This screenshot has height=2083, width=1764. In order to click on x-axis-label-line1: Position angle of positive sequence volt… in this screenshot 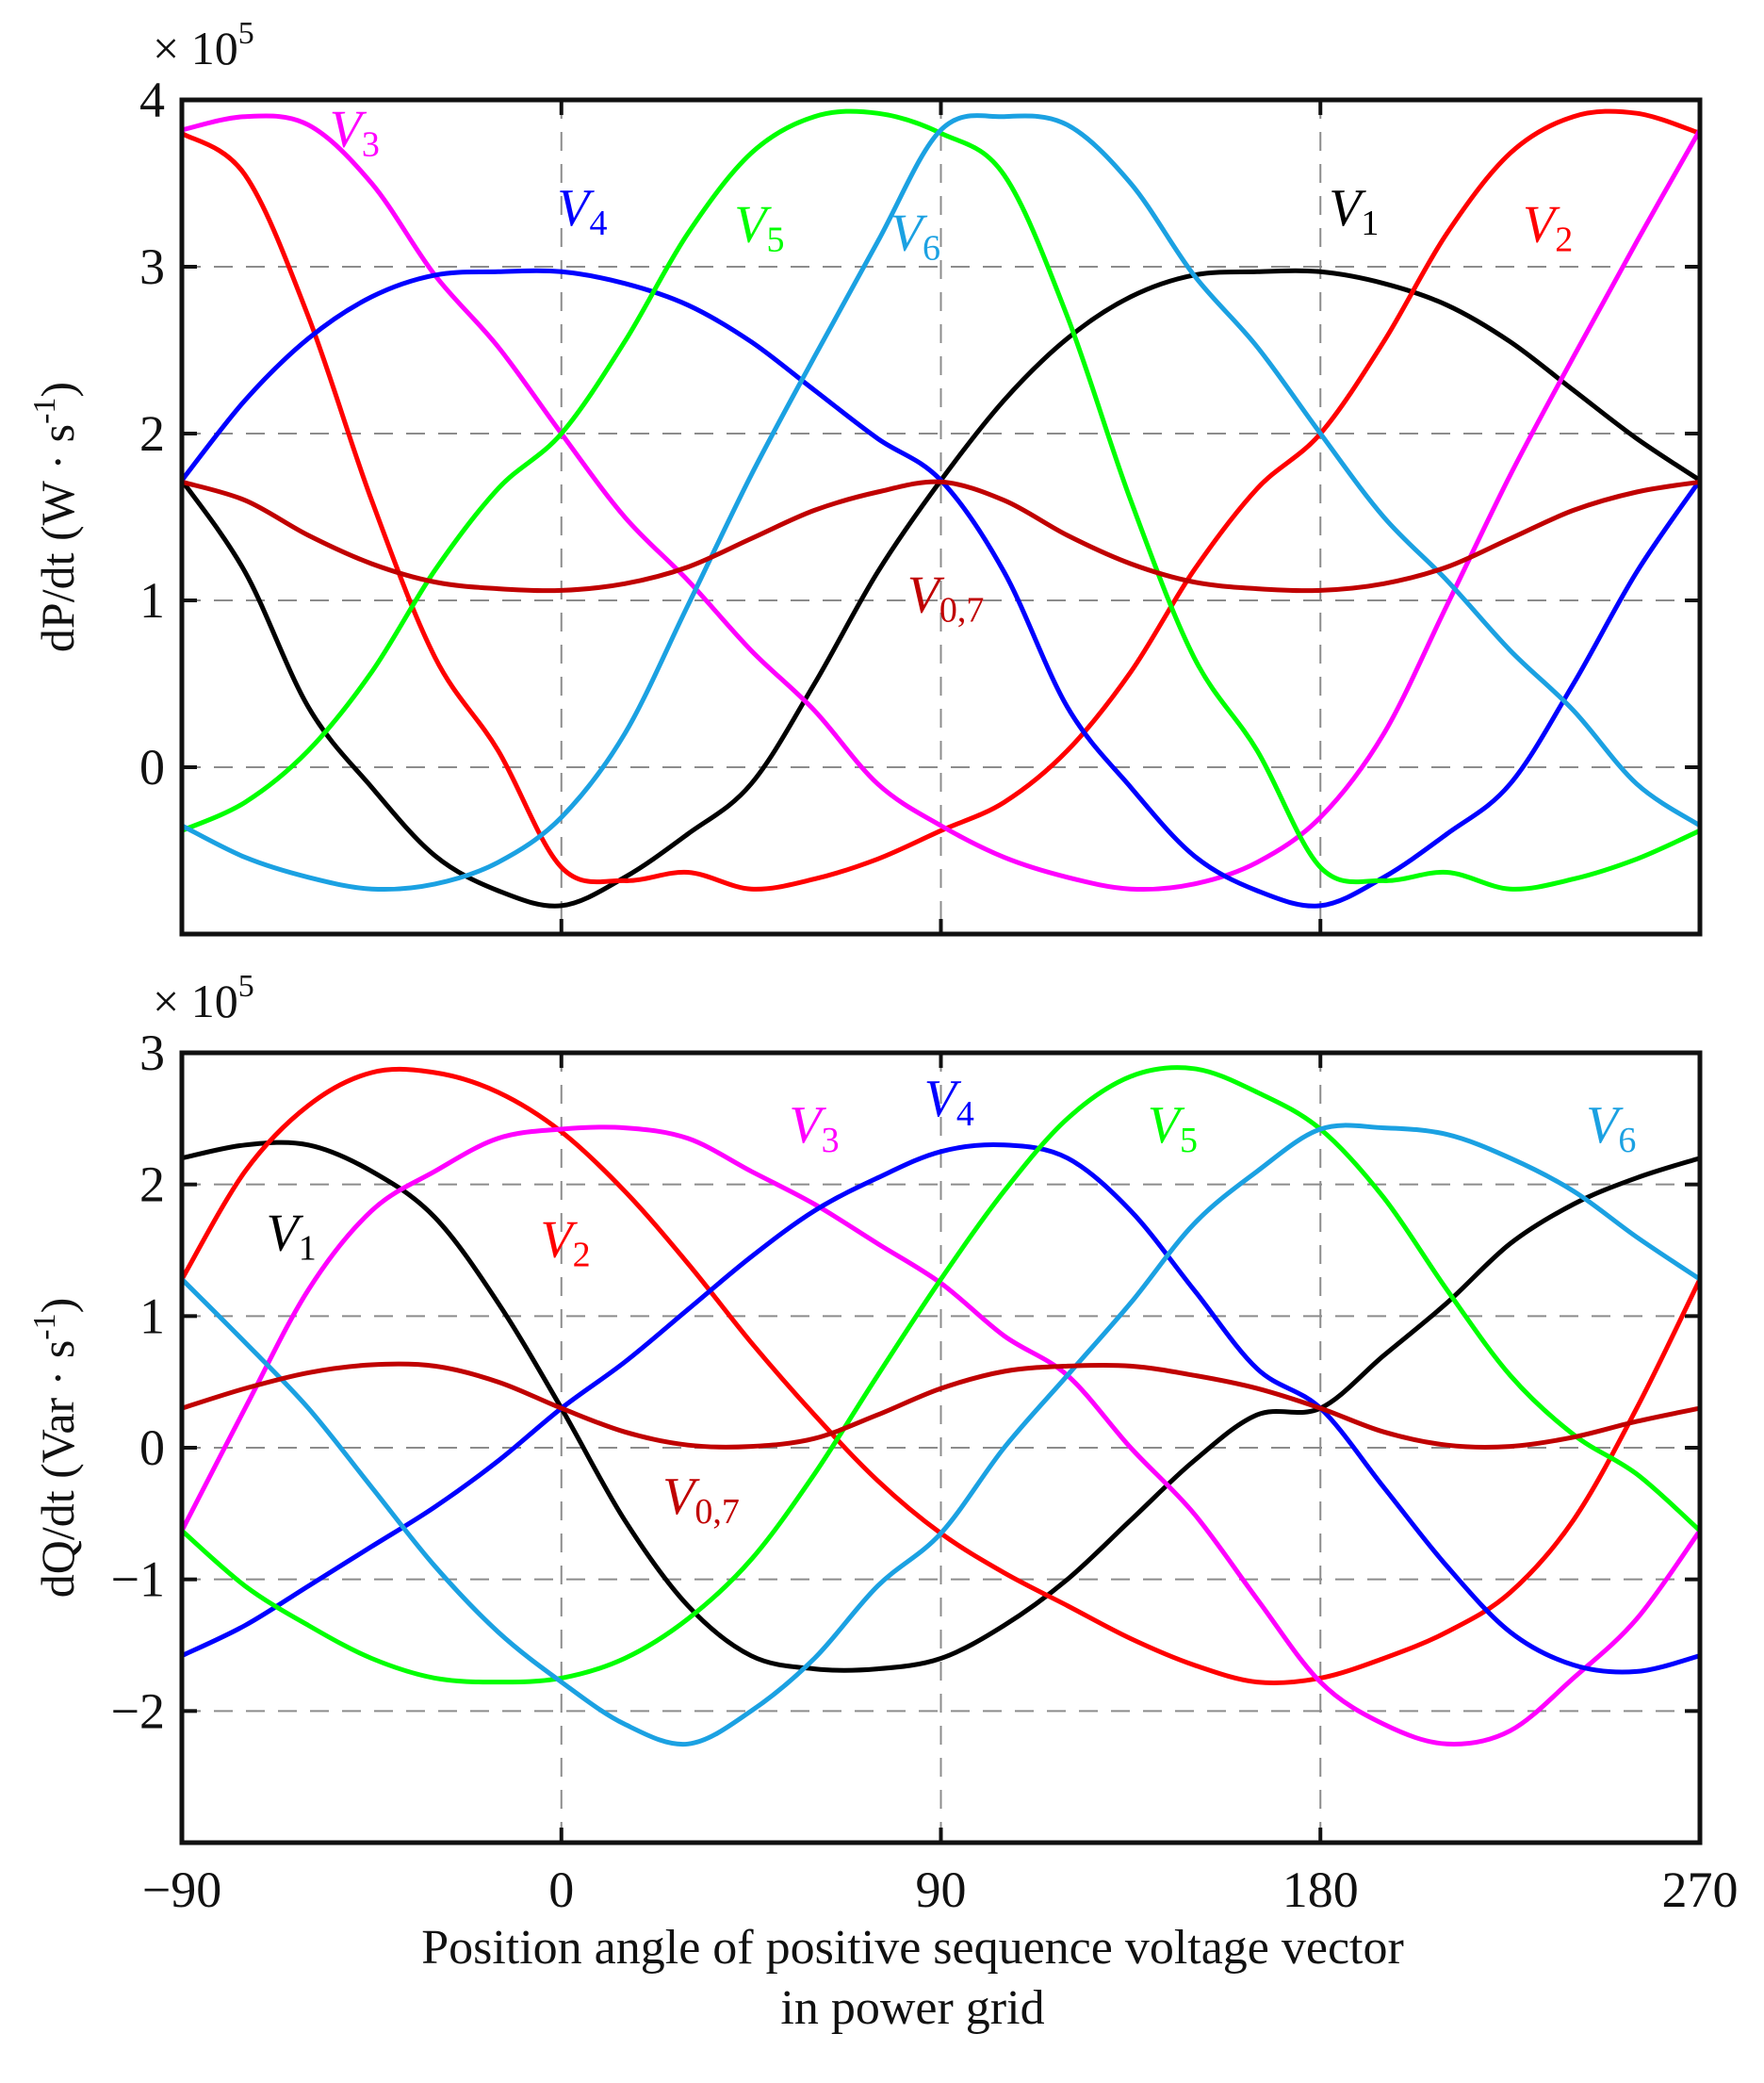, I will do `click(912, 1948)`.